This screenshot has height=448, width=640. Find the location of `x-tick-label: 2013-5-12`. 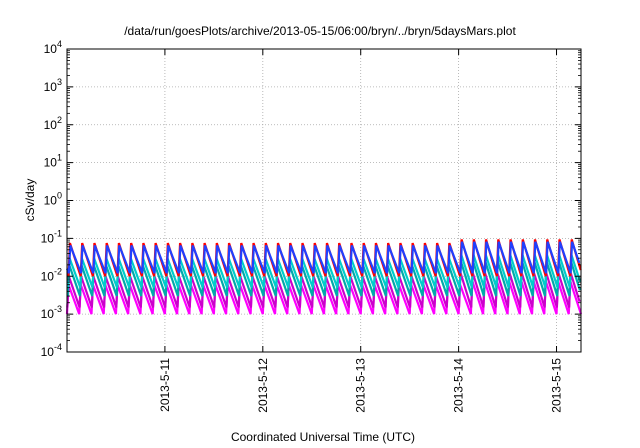

x-tick-label: 2013-5-12 is located at coordinates (263, 385).